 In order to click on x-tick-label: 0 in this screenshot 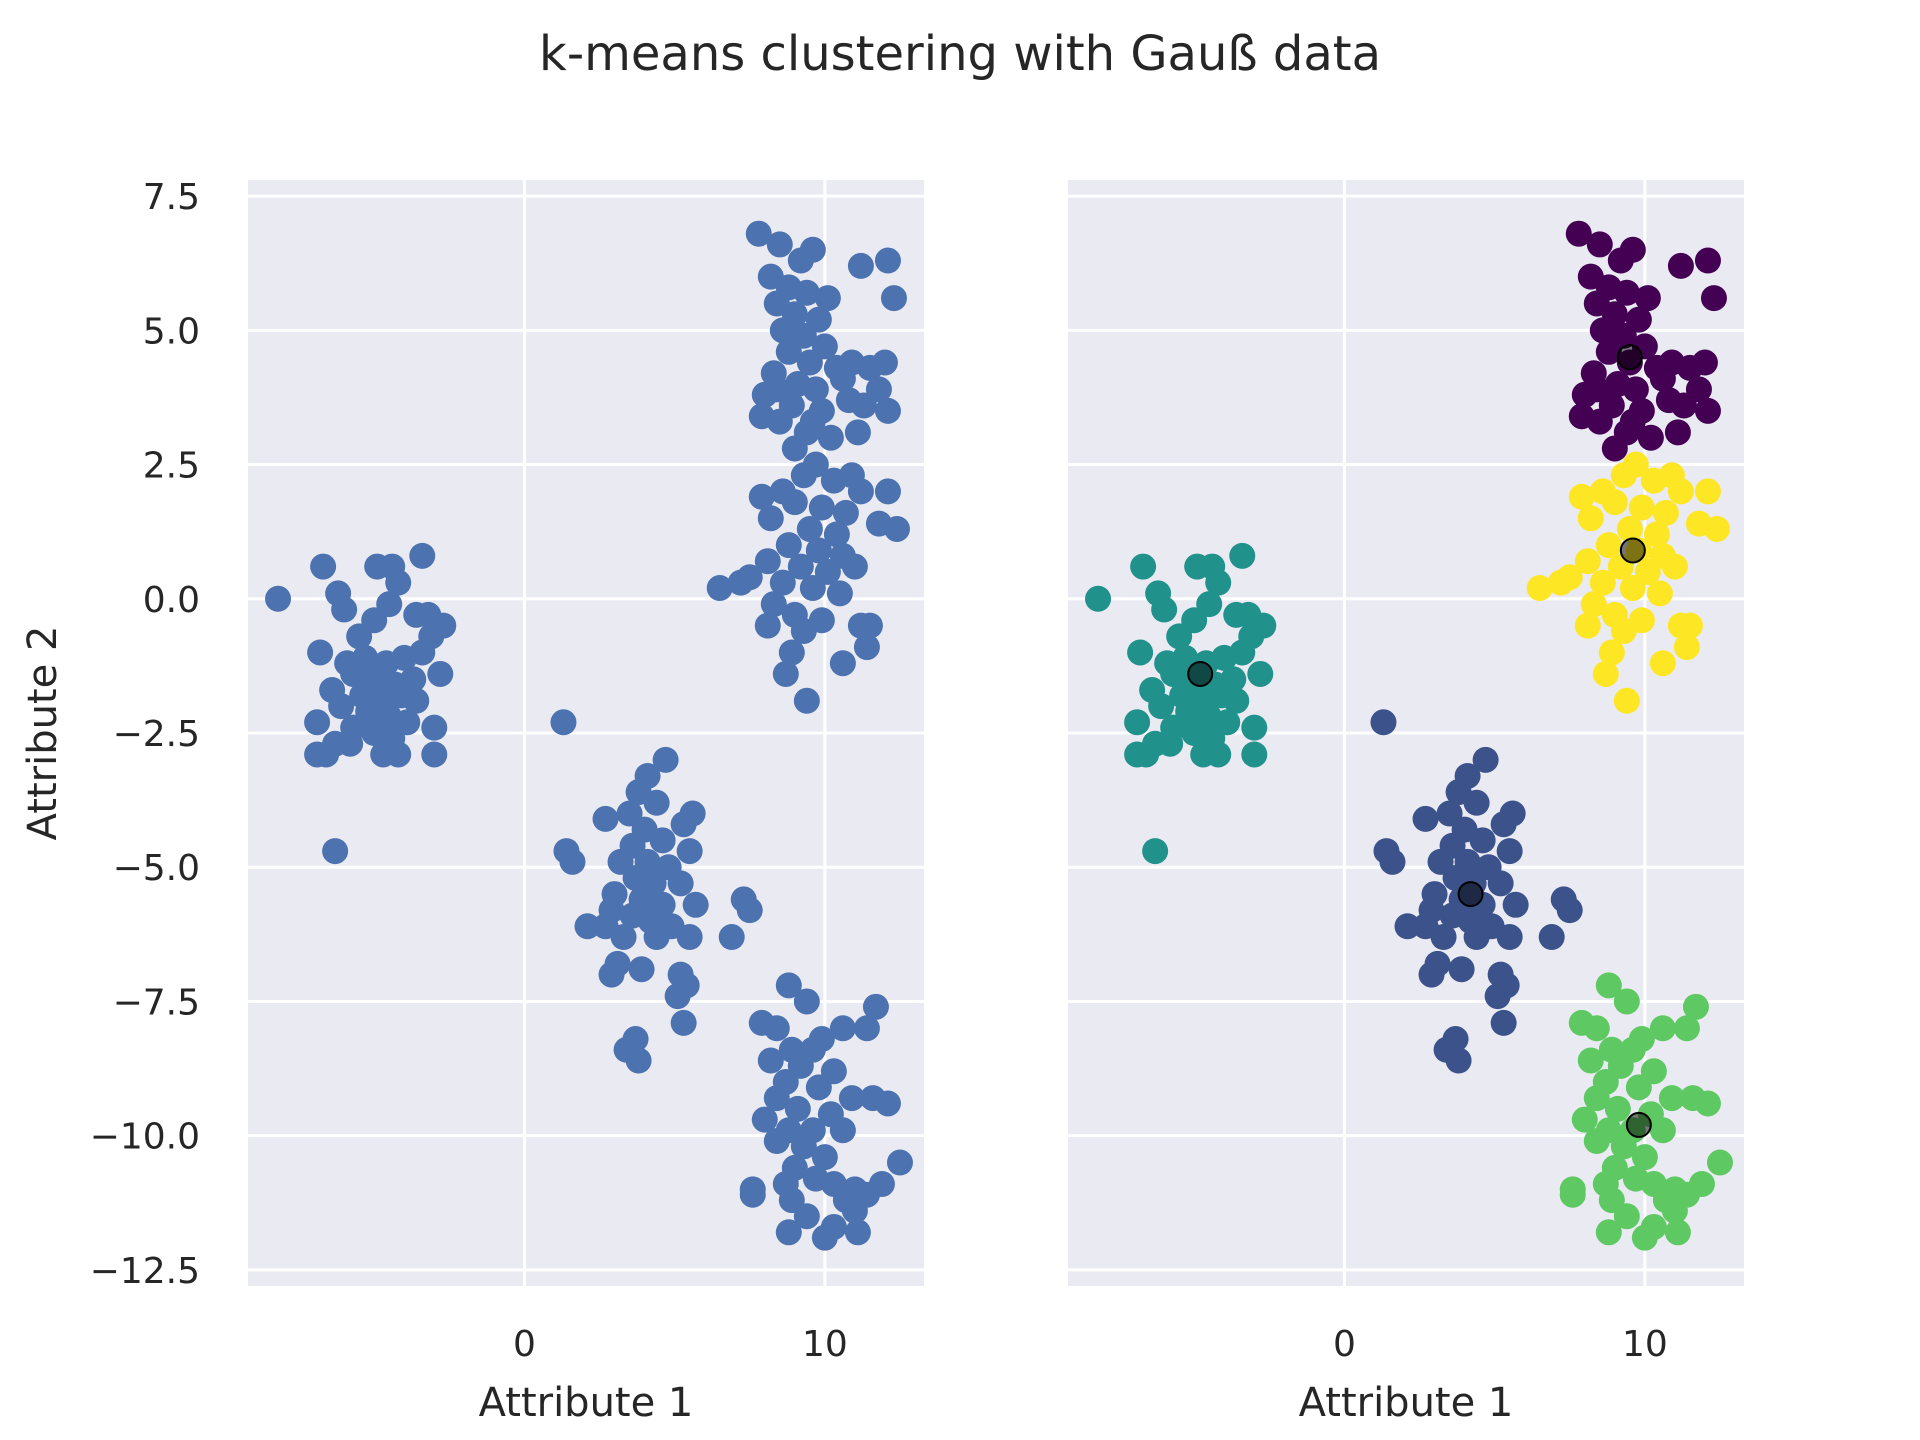, I will do `click(1344, 1344)`.